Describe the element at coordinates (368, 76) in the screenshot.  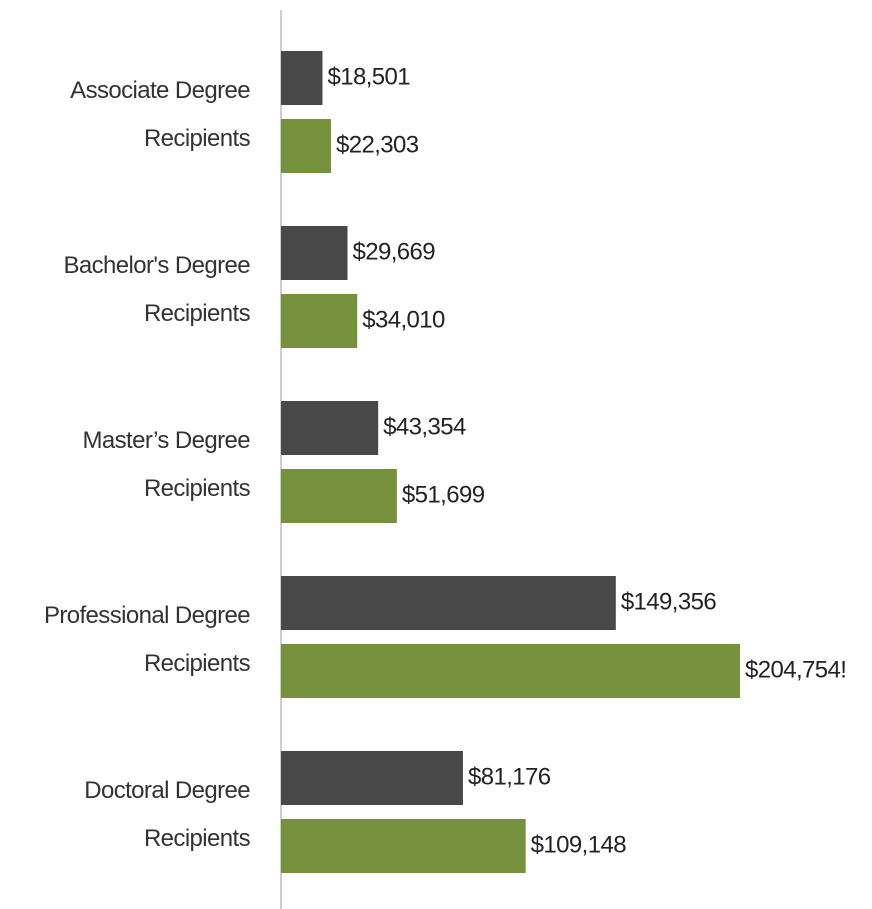
I see `value-label: $18,501` at that location.